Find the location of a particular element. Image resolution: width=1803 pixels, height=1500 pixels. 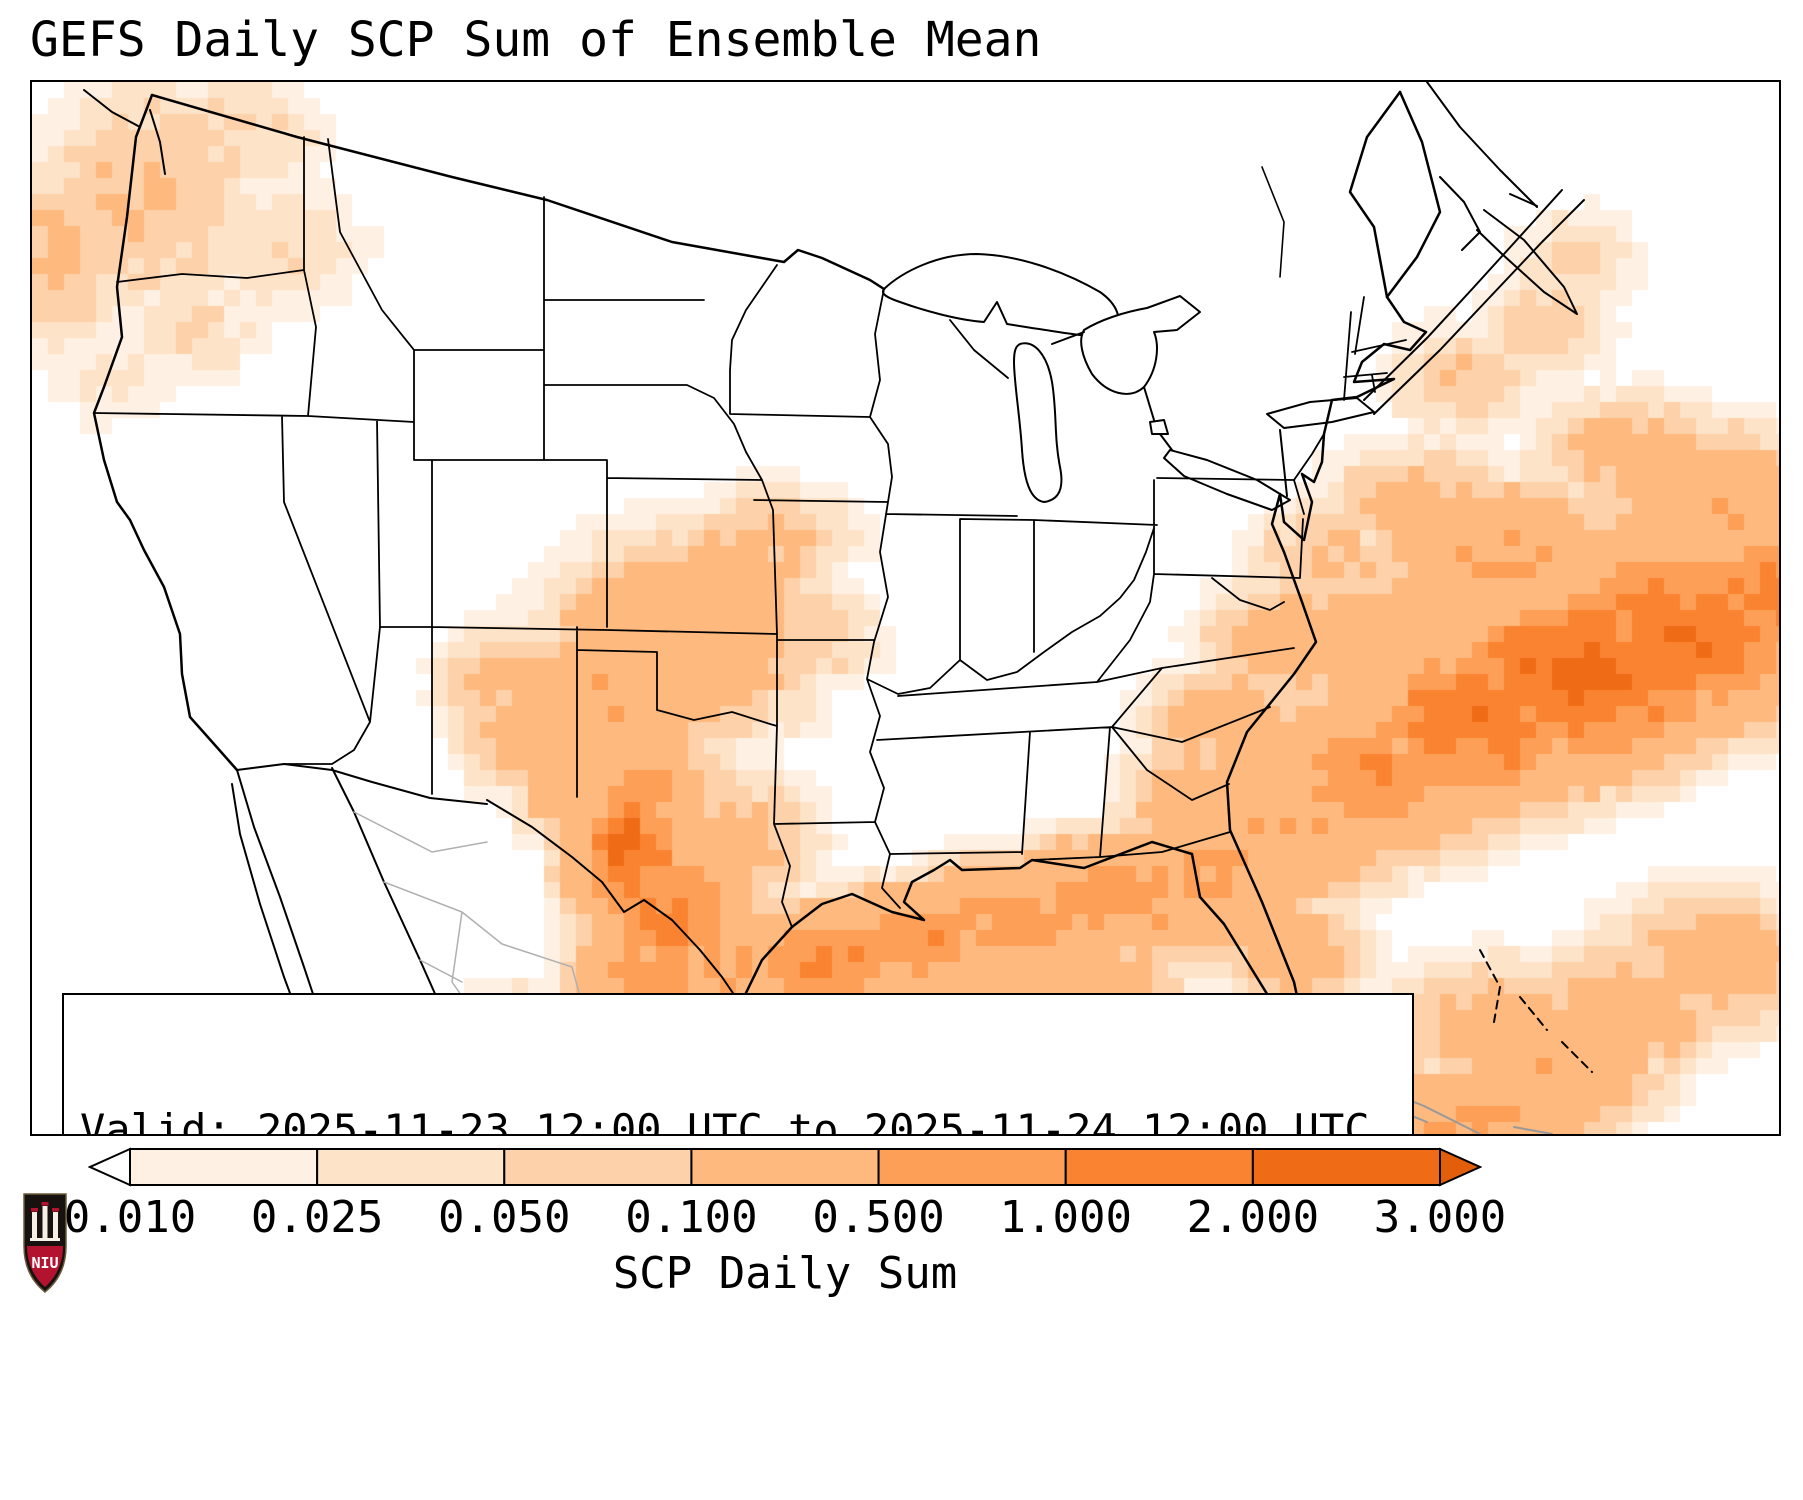

colorbar-tick-label: 1.000 is located at coordinates (1065, 1217).